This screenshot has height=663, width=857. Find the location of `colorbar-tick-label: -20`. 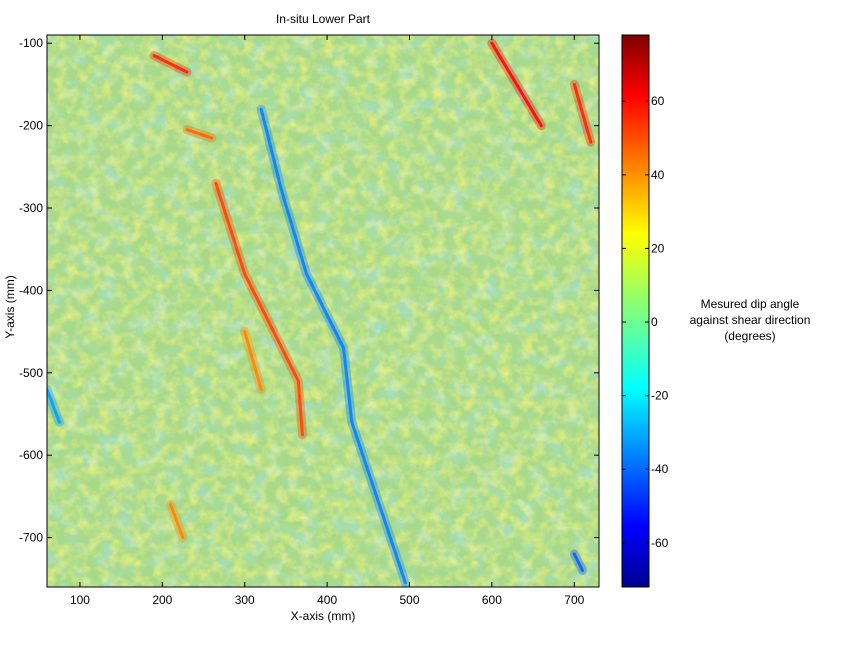

colorbar-tick-label: -20 is located at coordinates (660, 396).